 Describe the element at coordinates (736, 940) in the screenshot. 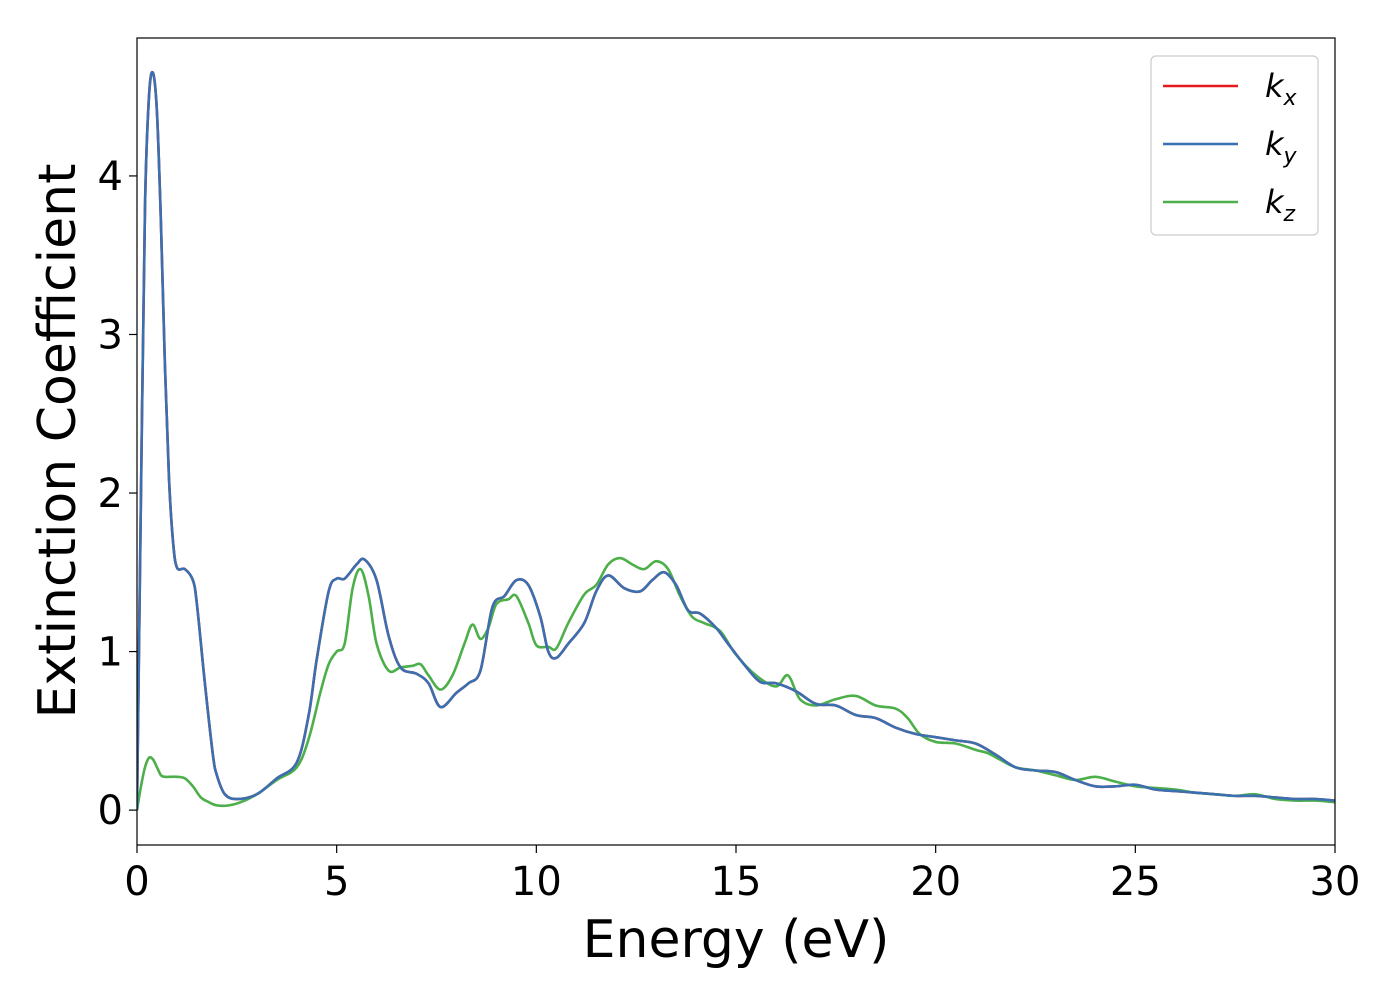

I see `x-axis-label: Energy (eV)` at that location.